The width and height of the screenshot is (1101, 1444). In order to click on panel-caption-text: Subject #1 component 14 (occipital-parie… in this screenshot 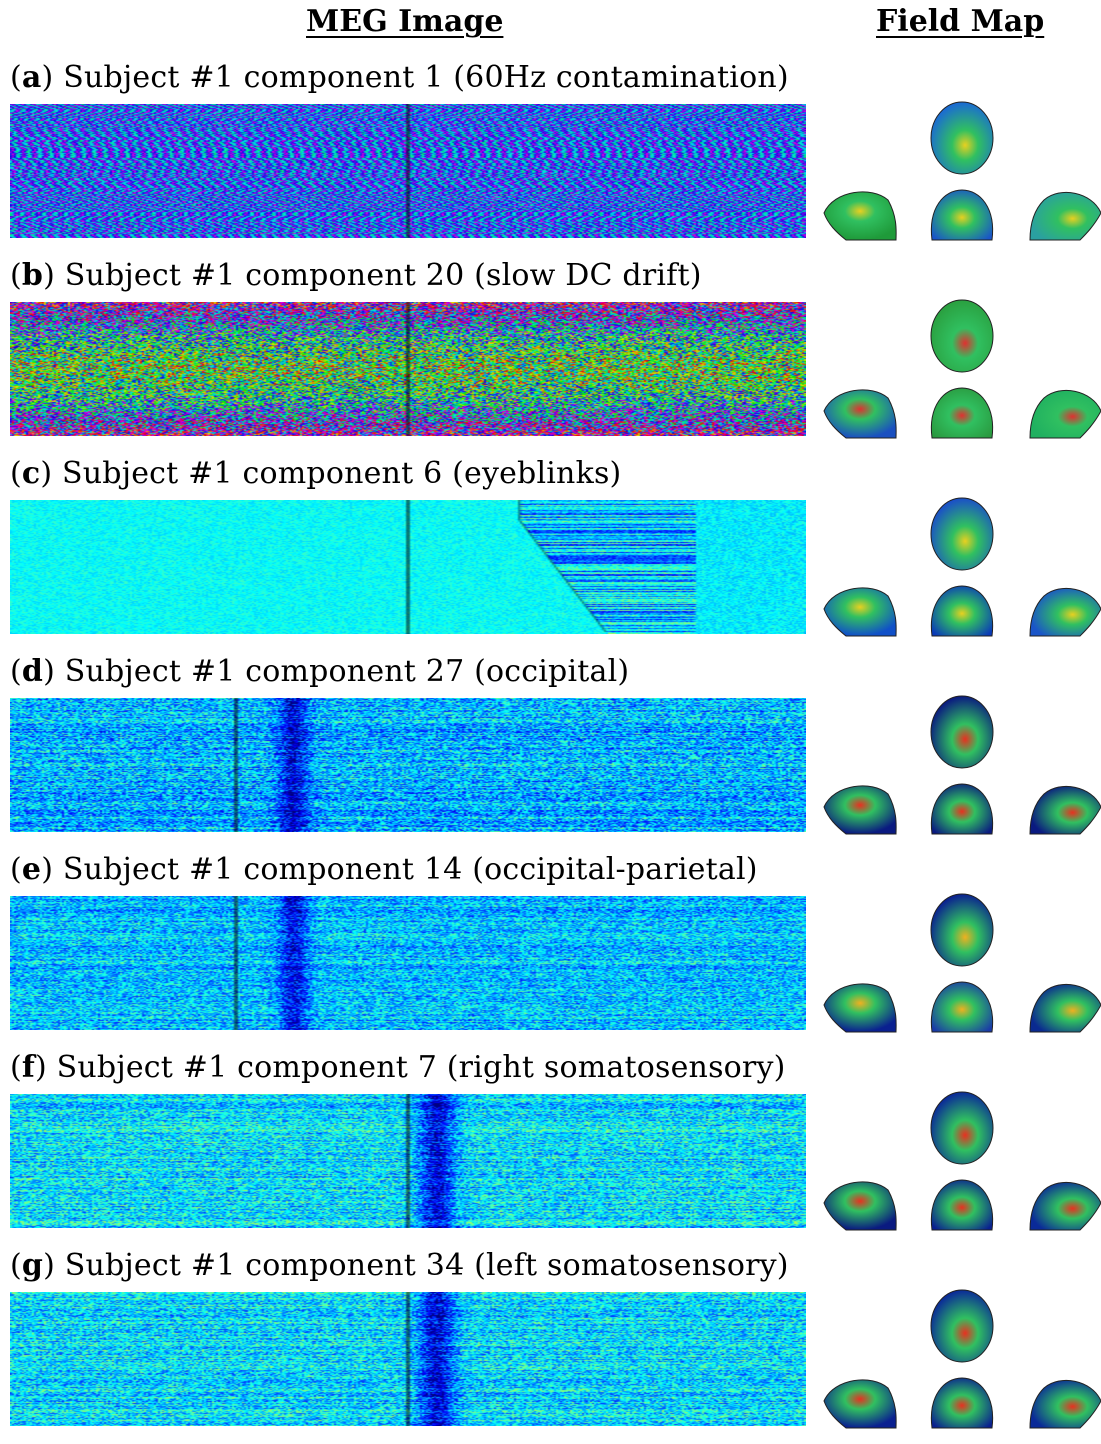, I will do `click(410, 869)`.